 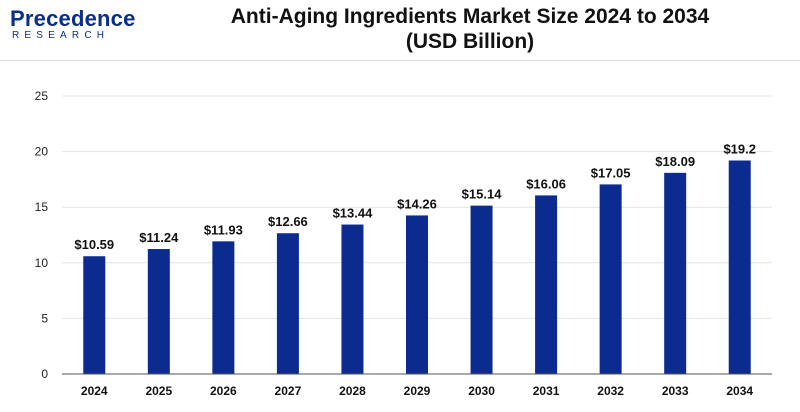 What do you see at coordinates (223, 391) in the screenshot?
I see `x-tick-label: 2026` at bounding box center [223, 391].